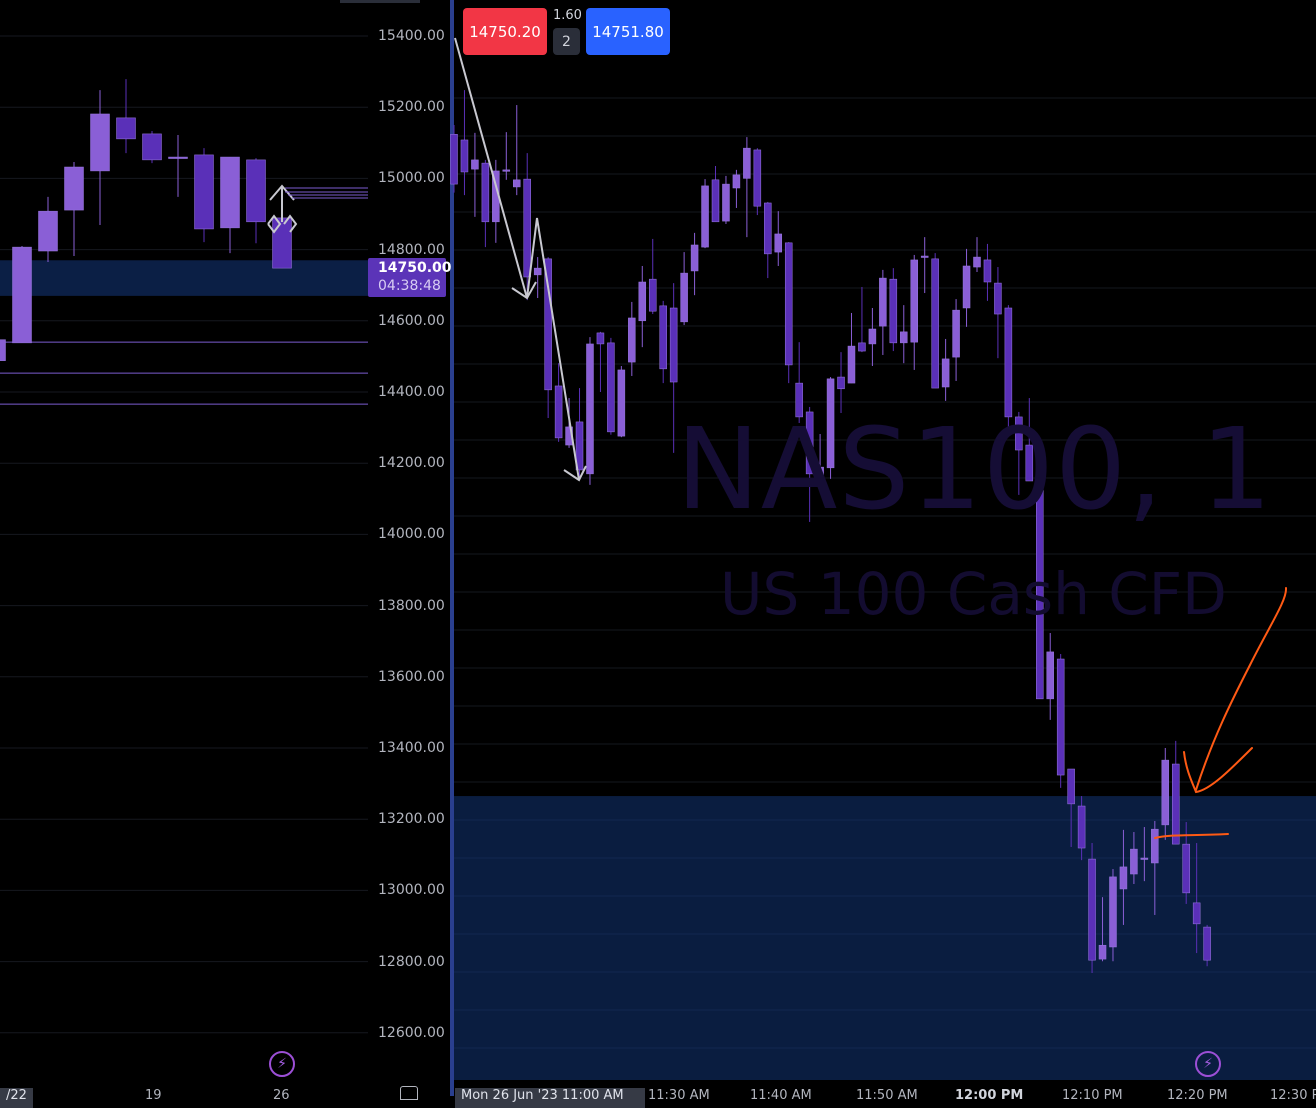 The height and width of the screenshot is (1108, 1316). I want to click on price-axis-label: 13400.00, so click(411, 748).